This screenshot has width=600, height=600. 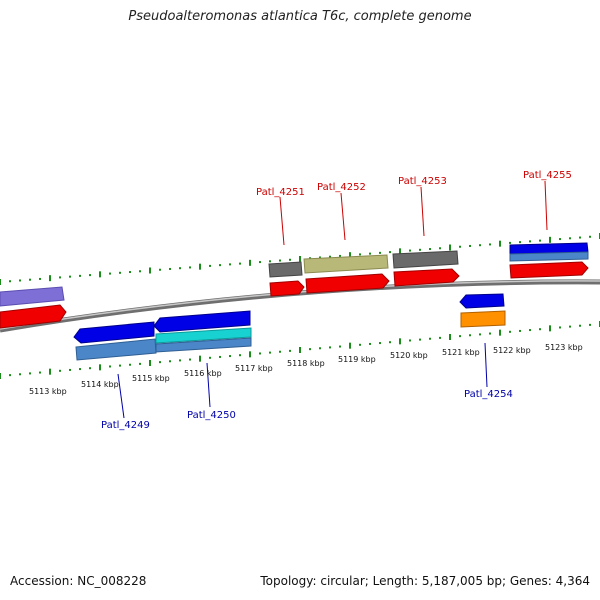 I want to click on scale-label-5120: 5120 kbp, so click(x=409, y=355).